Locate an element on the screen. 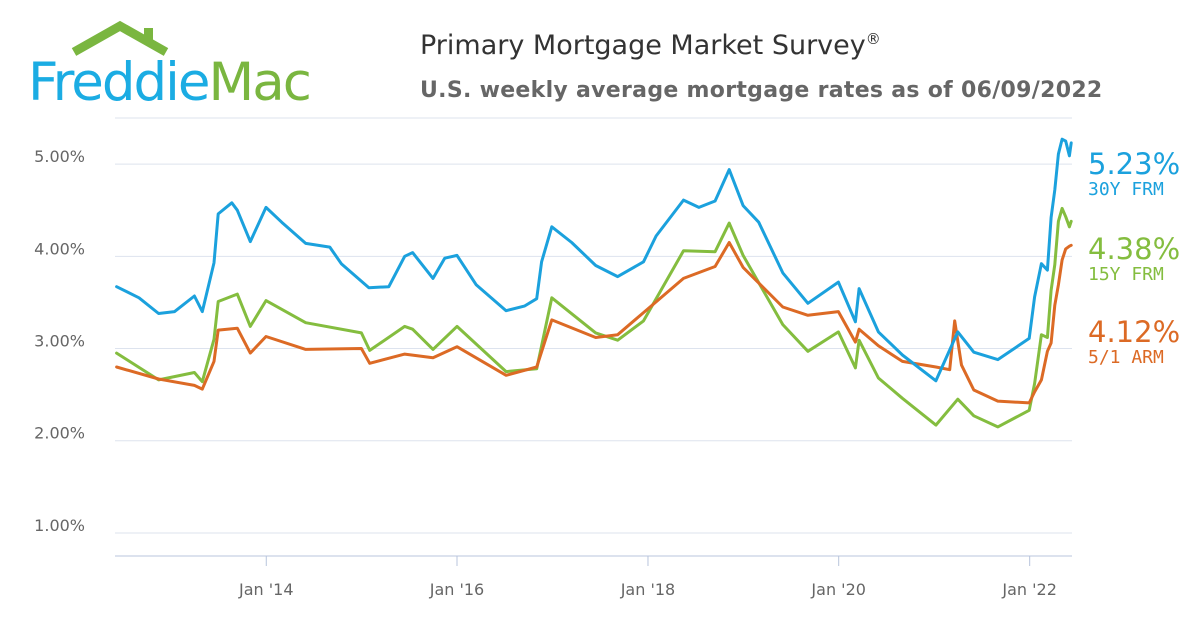 The image size is (1200, 630). y-tick-label: 4.00% is located at coordinates (59, 248).